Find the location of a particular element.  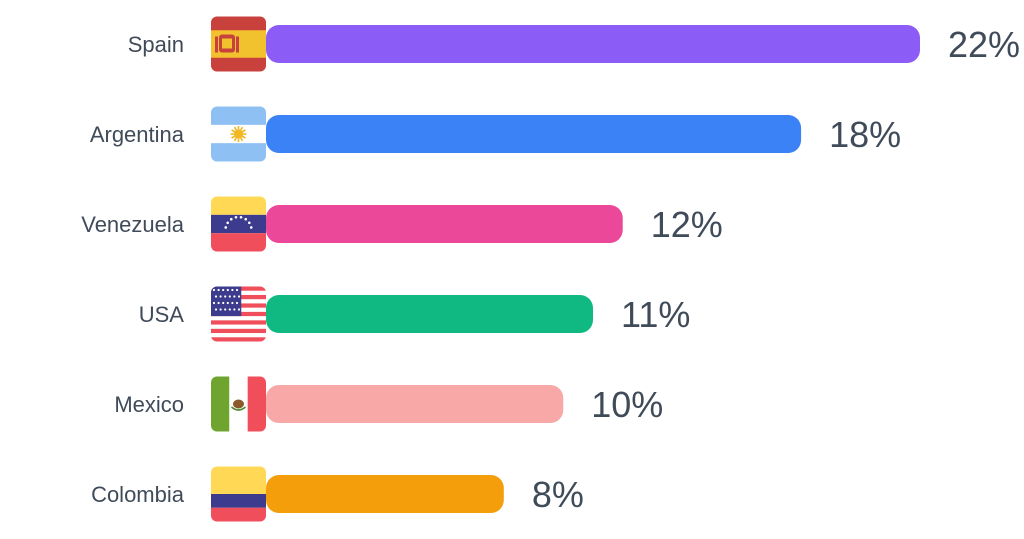

category-label: Mexico is located at coordinates (149, 404).